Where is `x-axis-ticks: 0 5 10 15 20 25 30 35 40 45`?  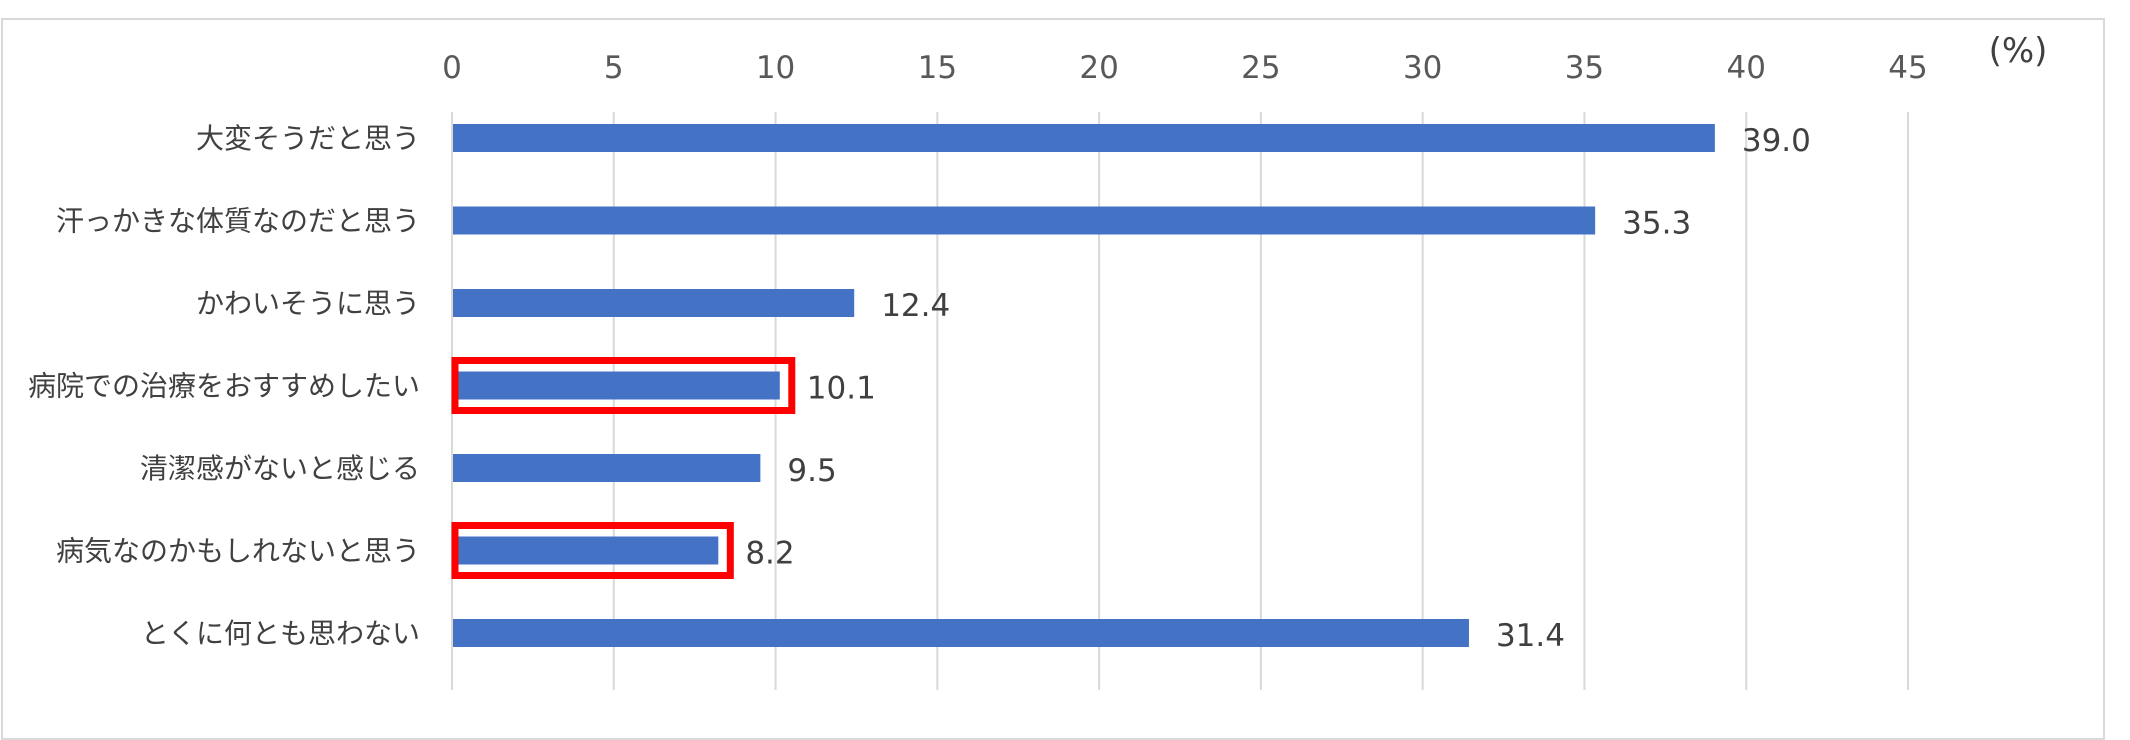
x-axis-ticks: 0 5 10 15 20 25 30 35 40 45 is located at coordinates (1185, 68).